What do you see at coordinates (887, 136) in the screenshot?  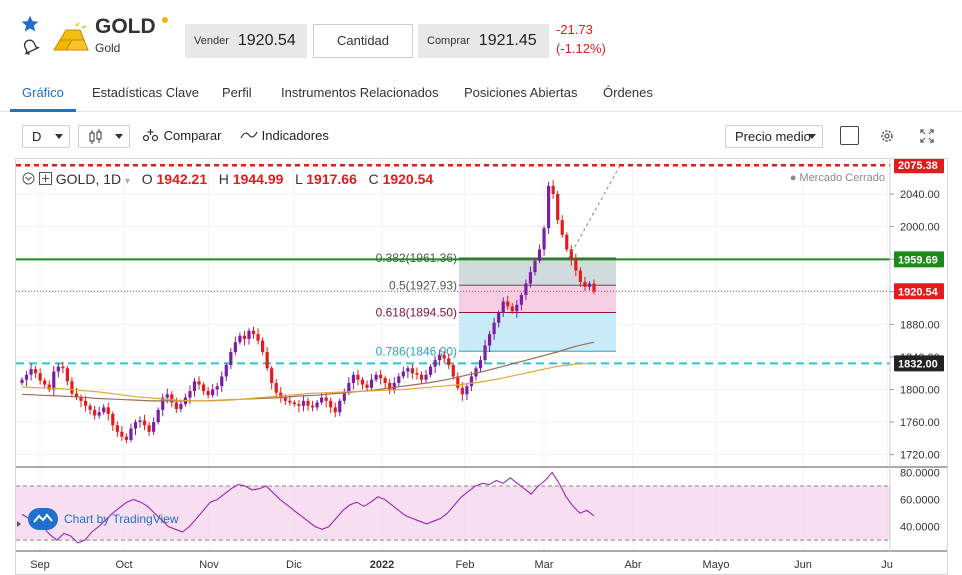 I see `settings-gear-icon` at bounding box center [887, 136].